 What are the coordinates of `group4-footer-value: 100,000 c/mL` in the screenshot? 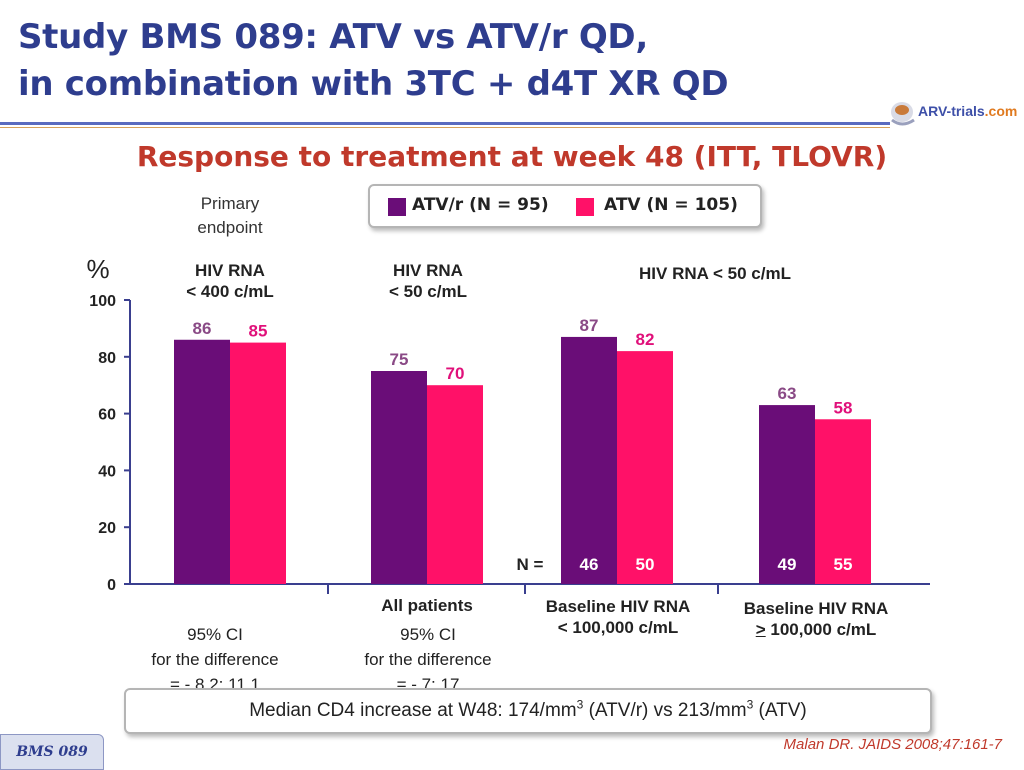 It's located at (821, 629).